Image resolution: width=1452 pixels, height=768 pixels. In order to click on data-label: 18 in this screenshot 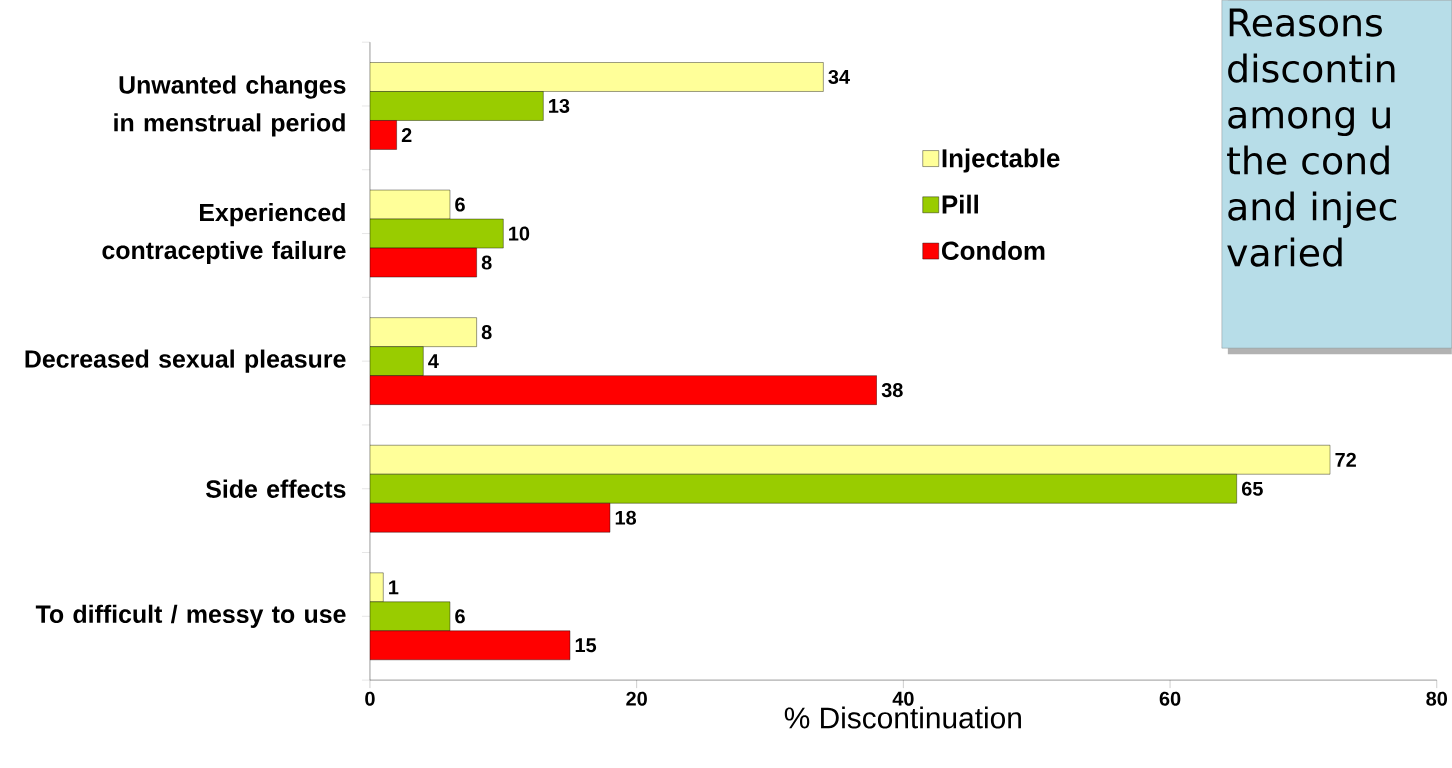, I will do `click(626, 517)`.